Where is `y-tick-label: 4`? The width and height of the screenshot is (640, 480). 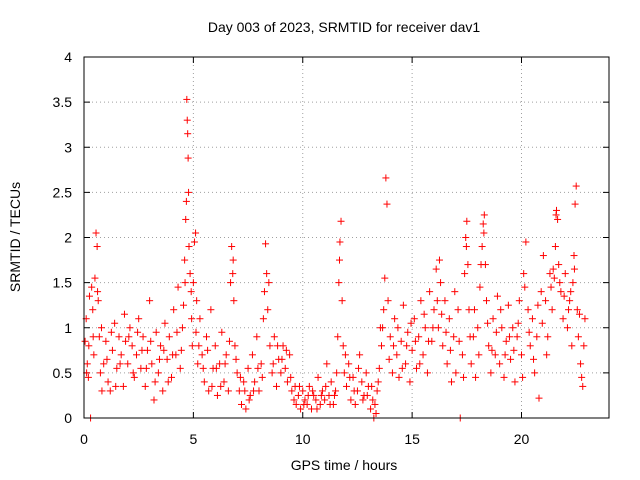
y-tick-label: 4 is located at coordinates (68, 57).